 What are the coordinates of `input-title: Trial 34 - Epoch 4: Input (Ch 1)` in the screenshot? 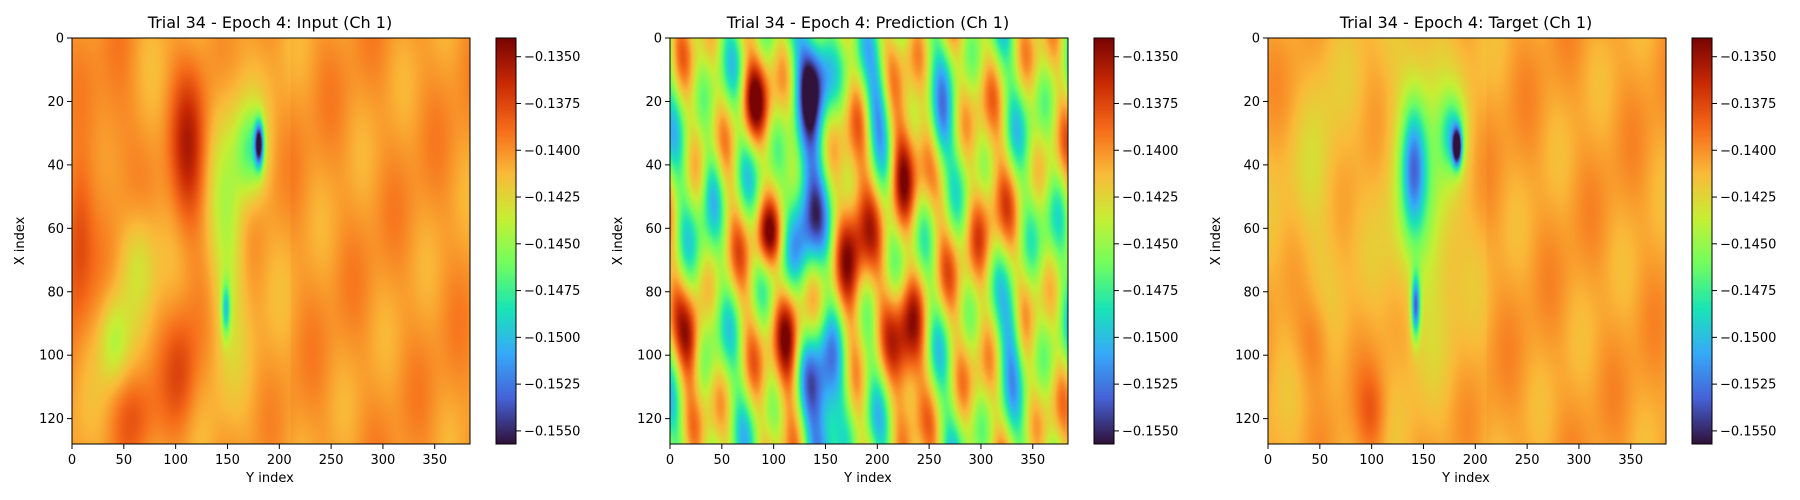 It's located at (269, 22).